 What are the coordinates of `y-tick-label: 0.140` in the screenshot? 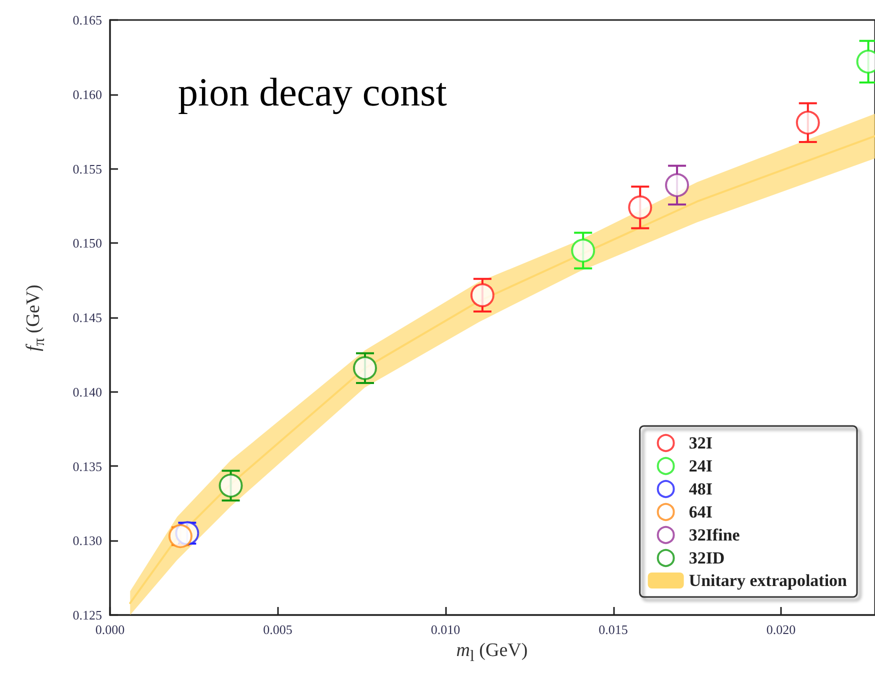 It's located at (87, 392).